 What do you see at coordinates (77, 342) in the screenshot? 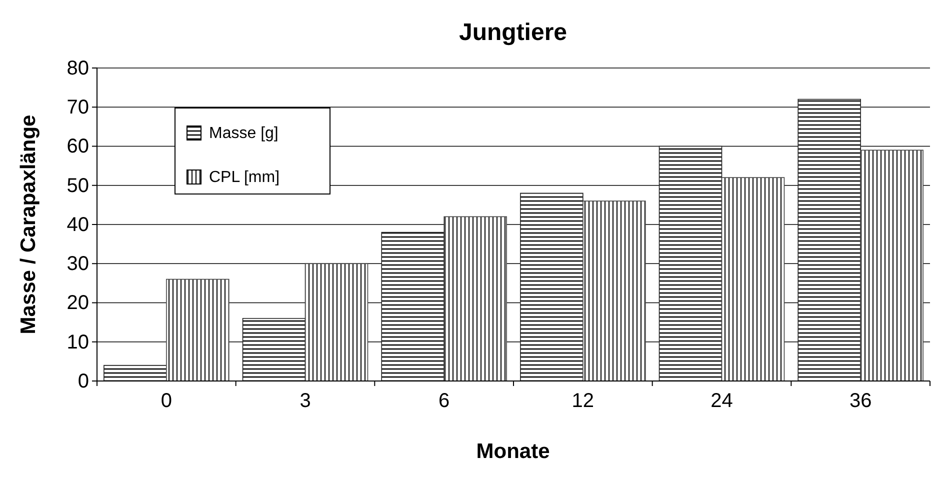
I see `y-tick-label: 10` at bounding box center [77, 342].